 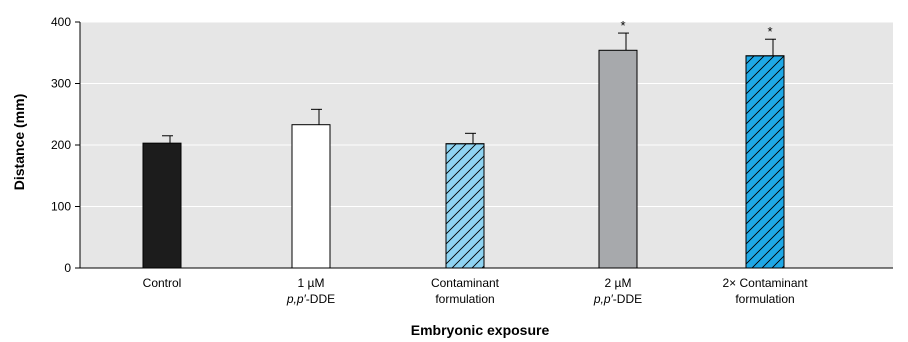 What do you see at coordinates (765, 283) in the screenshot?
I see `x-category-label: 2× Contaminant` at bounding box center [765, 283].